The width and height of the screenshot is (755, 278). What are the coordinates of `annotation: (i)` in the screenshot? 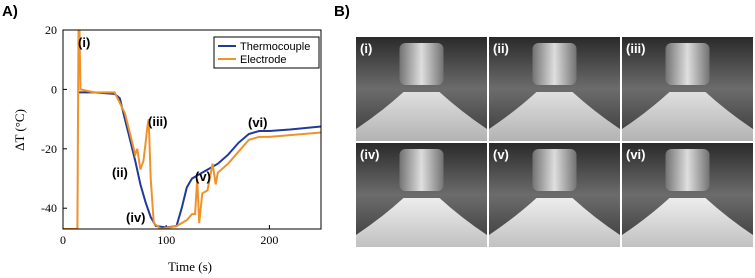 It's located at (84, 42).